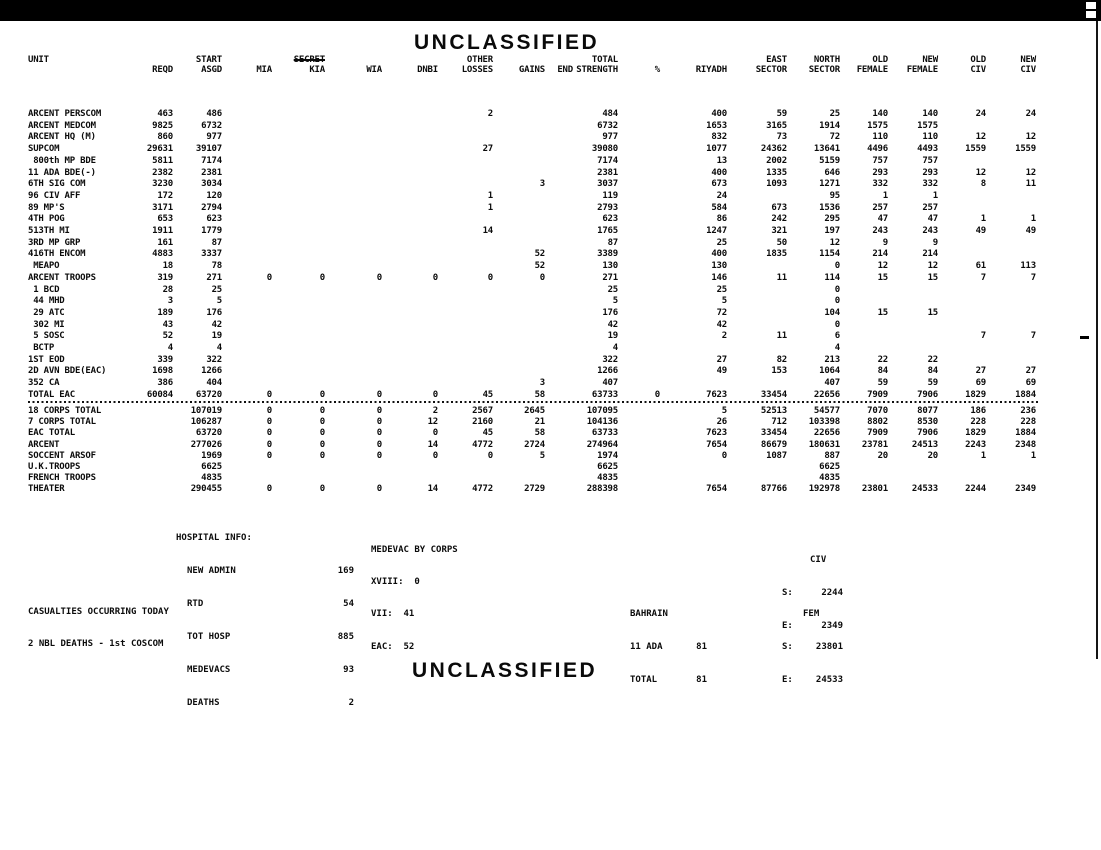  I want to click on civ-value: 2244, so click(832, 593).